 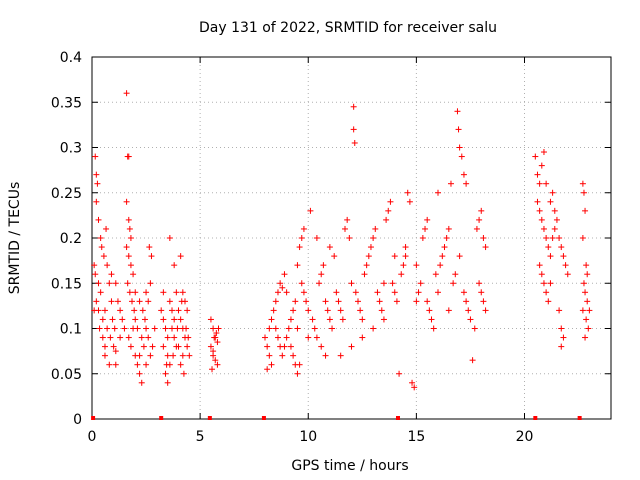 What do you see at coordinates (535, 418) in the screenshot?
I see `zero-marker` at bounding box center [535, 418].